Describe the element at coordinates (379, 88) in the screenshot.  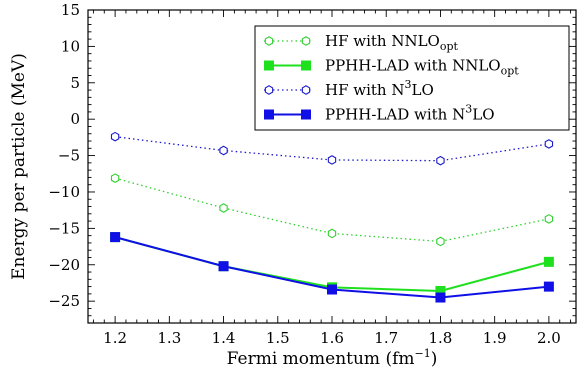
I see `legend-label: HF with N3LO` at that location.